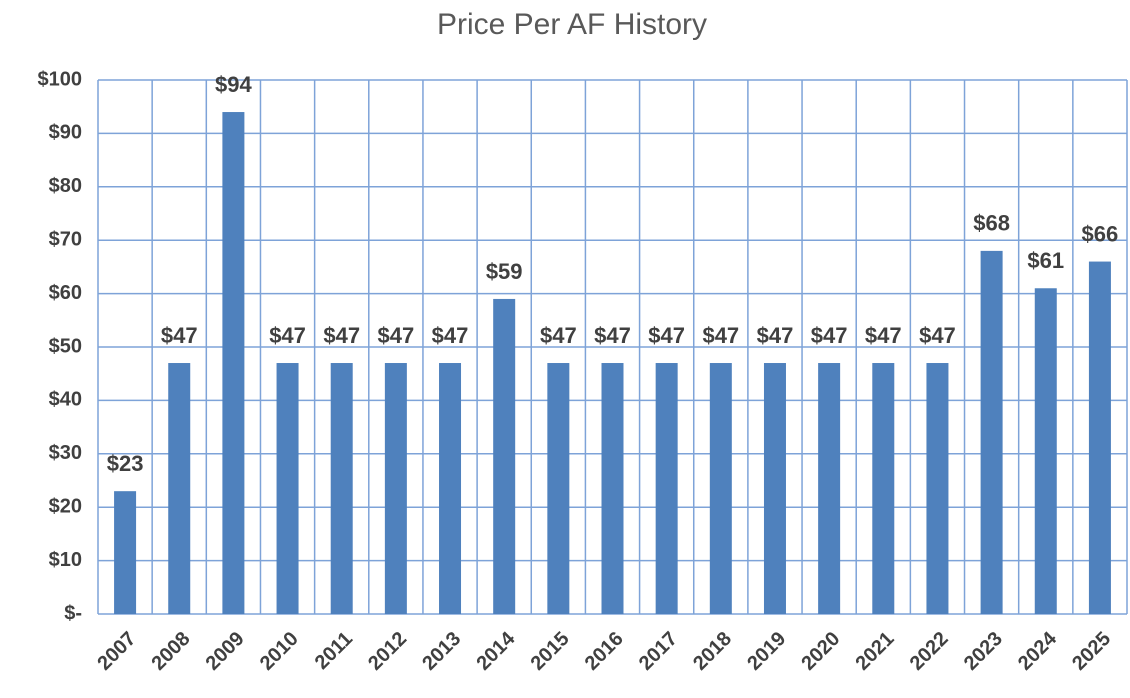 The image size is (1130, 698). I want to click on y-tick-label: $-, so click(73, 613).